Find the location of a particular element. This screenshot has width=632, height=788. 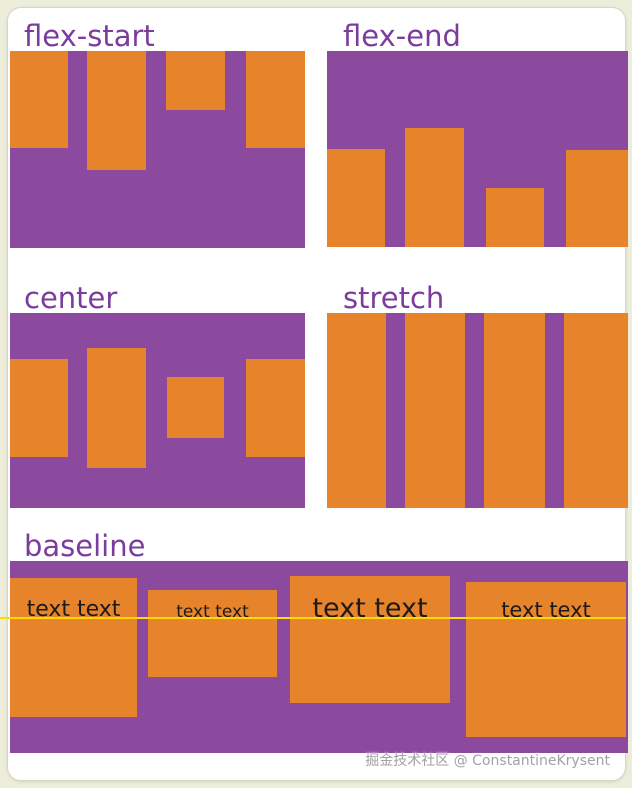

section-label-center: center is located at coordinates (71, 298).